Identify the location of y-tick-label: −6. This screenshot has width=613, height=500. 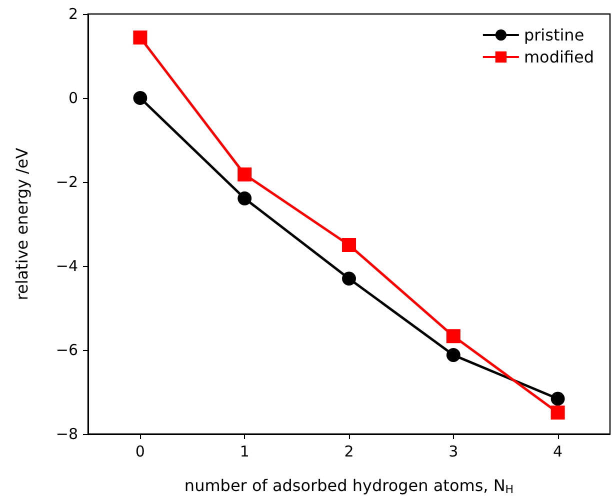
(67, 350).